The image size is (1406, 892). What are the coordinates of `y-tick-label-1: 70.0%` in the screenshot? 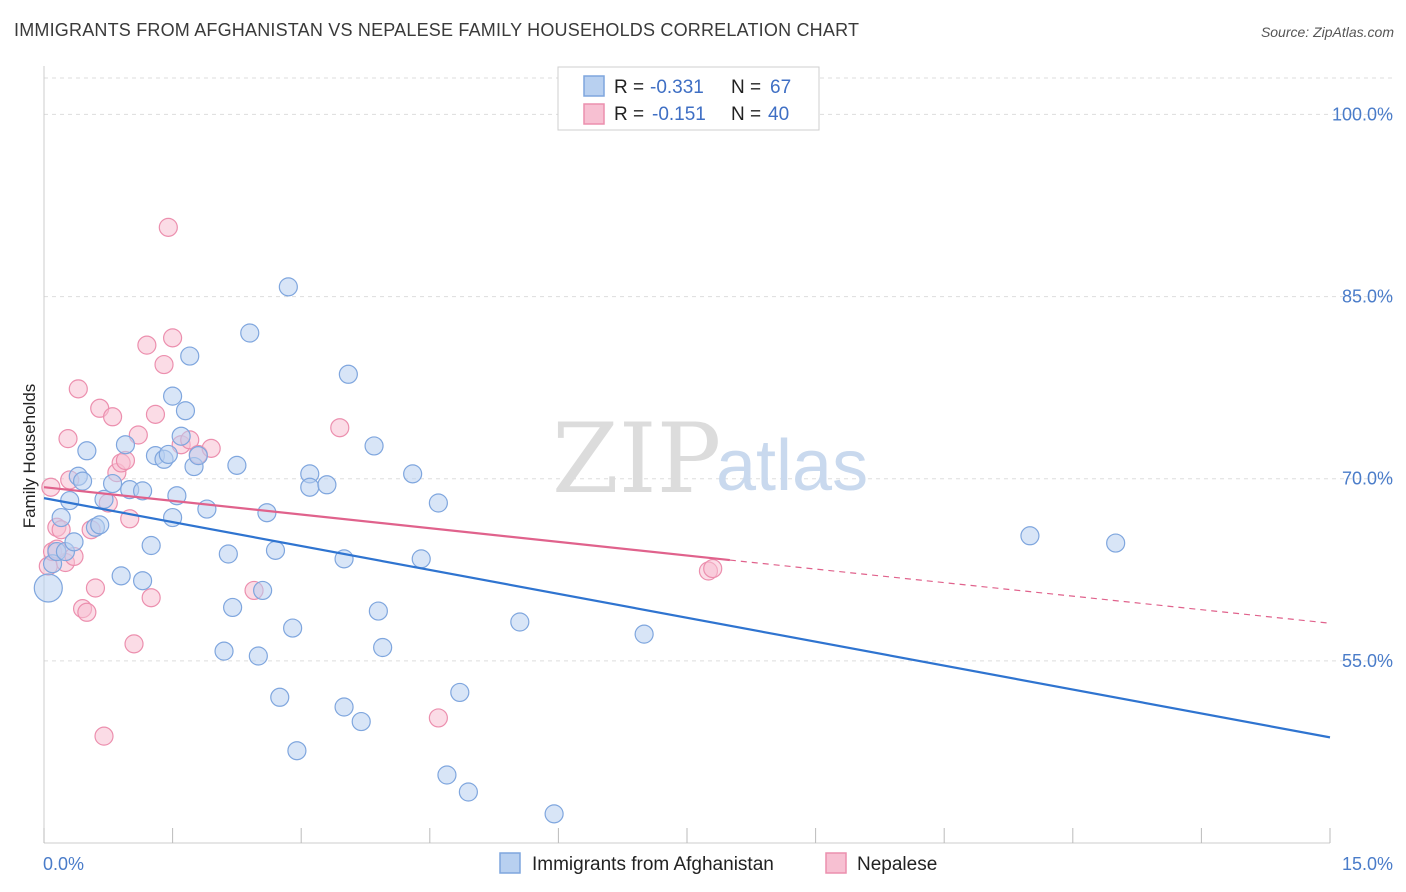 It's located at (1367, 479).